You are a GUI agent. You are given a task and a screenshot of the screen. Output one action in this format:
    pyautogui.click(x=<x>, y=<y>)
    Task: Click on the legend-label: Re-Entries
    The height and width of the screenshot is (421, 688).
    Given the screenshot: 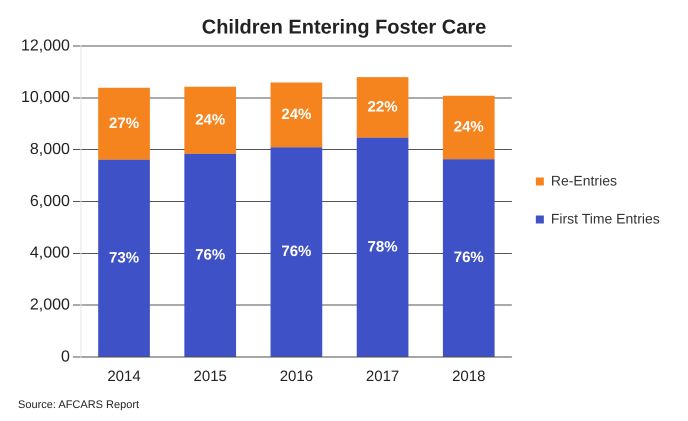 What is the action you would take?
    pyautogui.click(x=583, y=180)
    